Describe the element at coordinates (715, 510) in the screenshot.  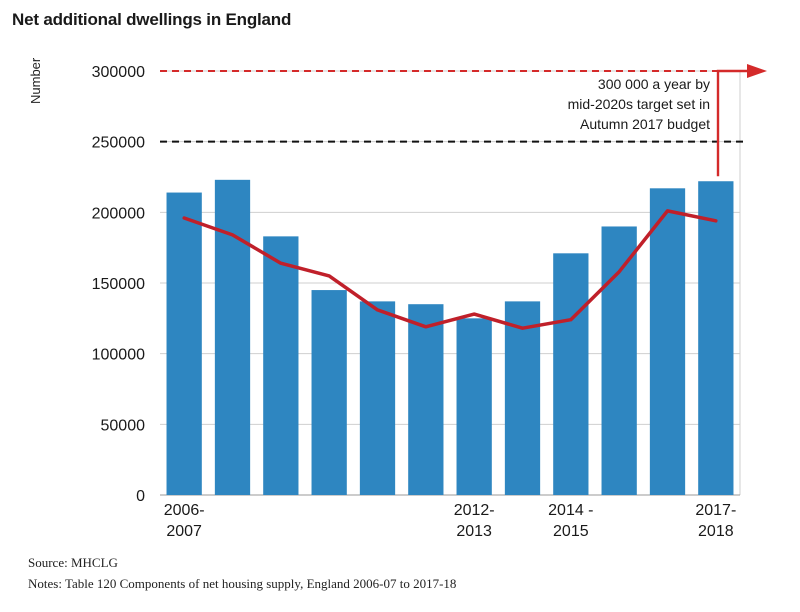
I see `x-tick-label: 2017-` at that location.